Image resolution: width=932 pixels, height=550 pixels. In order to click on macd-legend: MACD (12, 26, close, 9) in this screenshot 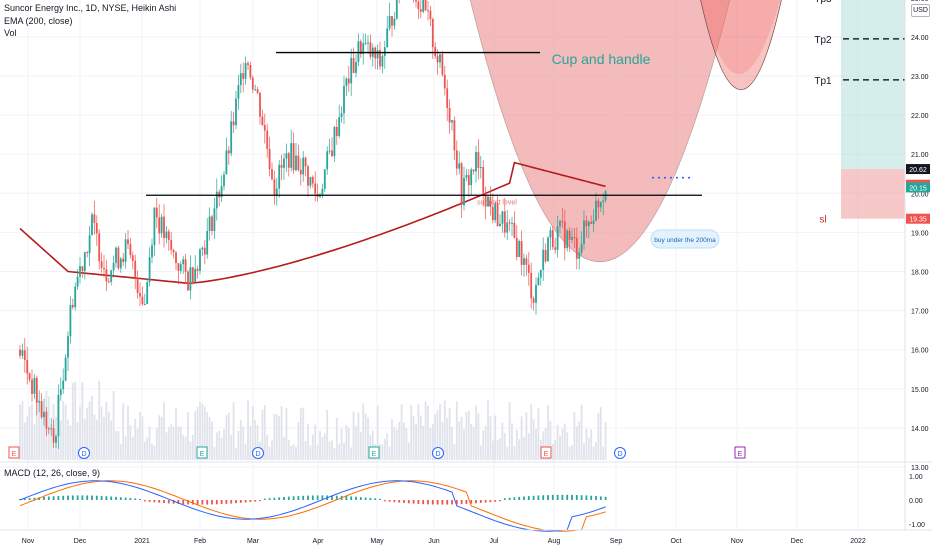, I will do `click(52, 473)`.